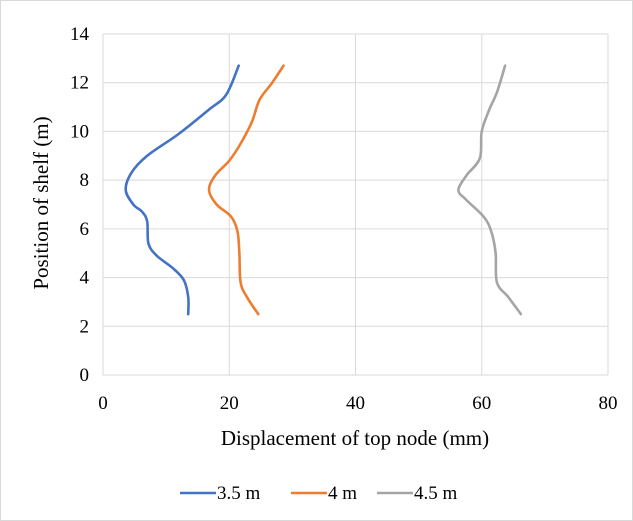 Image resolution: width=633 pixels, height=521 pixels. What do you see at coordinates (85, 375) in the screenshot?
I see `y-tick-label: 0` at bounding box center [85, 375].